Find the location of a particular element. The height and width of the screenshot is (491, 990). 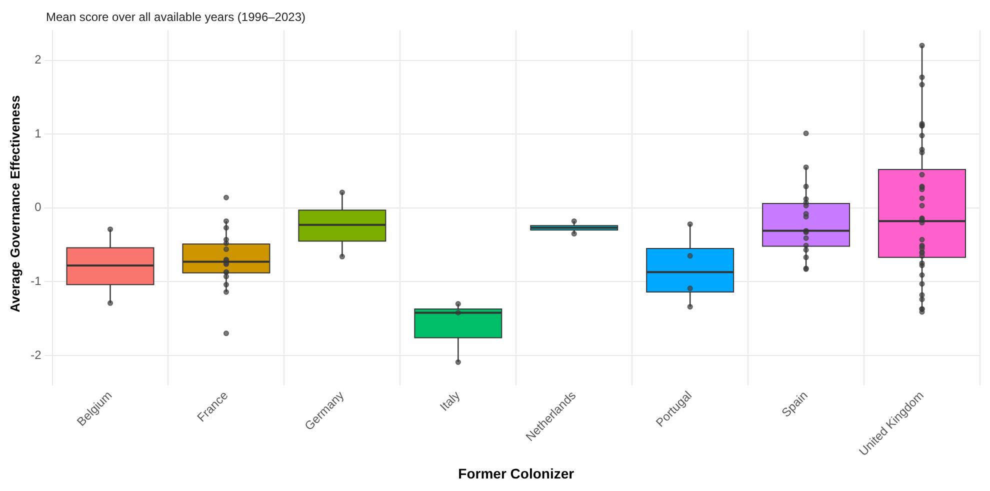

y-axis-title: Average Governance Effectiveness is located at coordinates (14, 203).